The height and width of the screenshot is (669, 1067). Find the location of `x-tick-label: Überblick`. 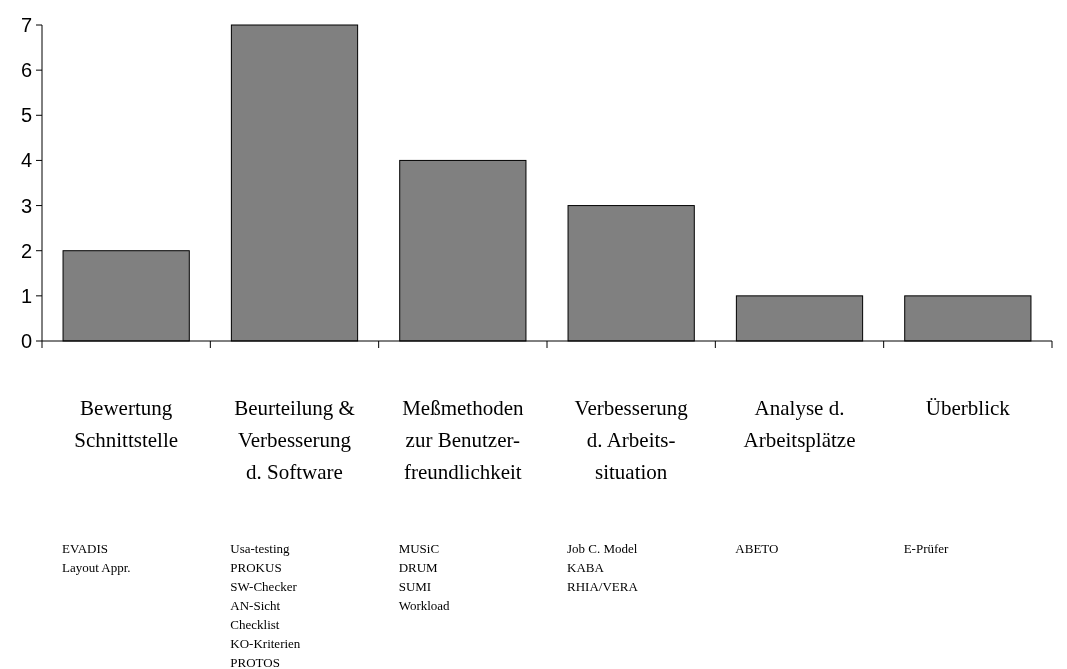

x-tick-label: Überblick is located at coordinates (968, 408).